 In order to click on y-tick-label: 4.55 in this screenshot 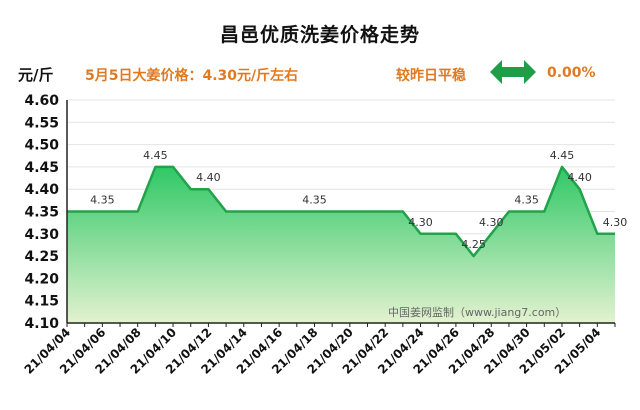, I will do `click(41, 123)`.